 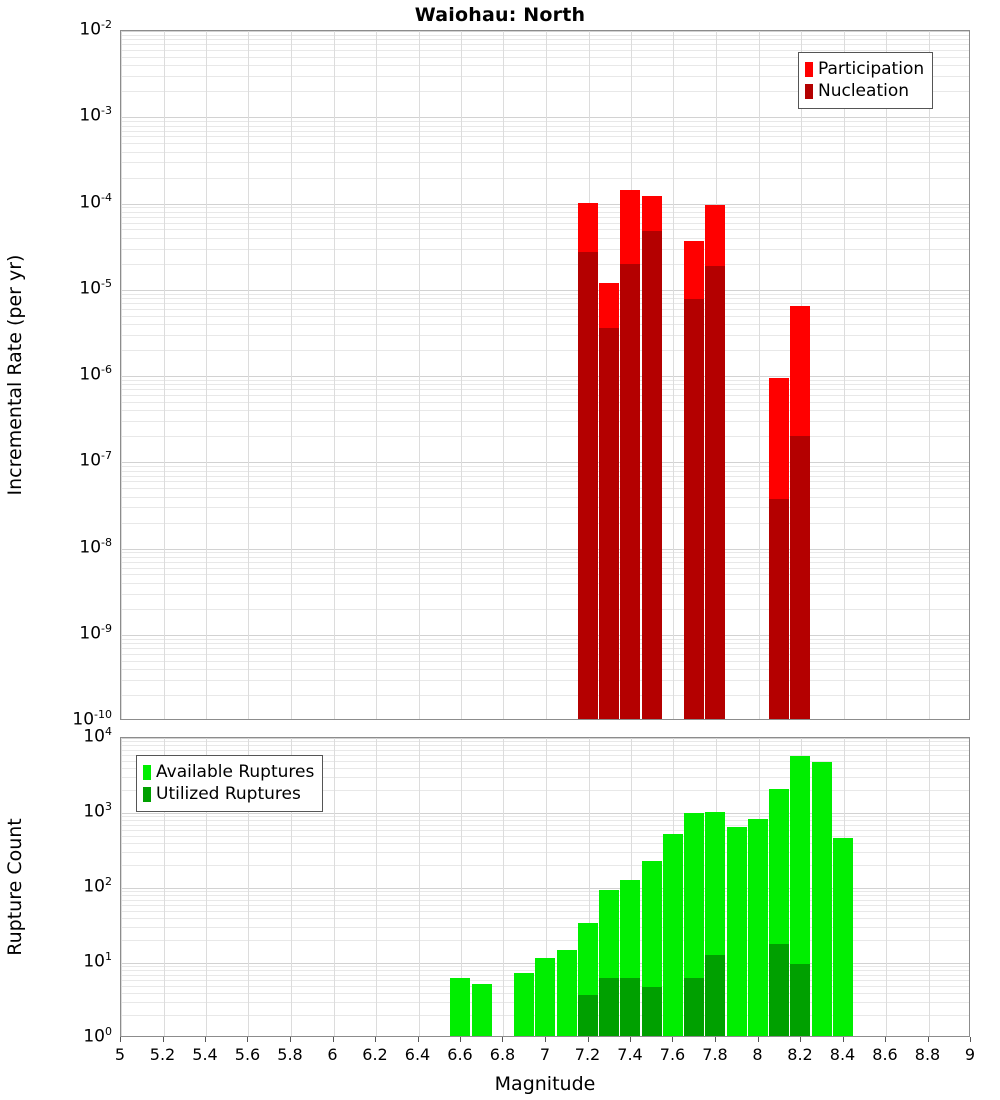 I want to click on y-tick-label: 10⁻³, so click(x=95, y=115).